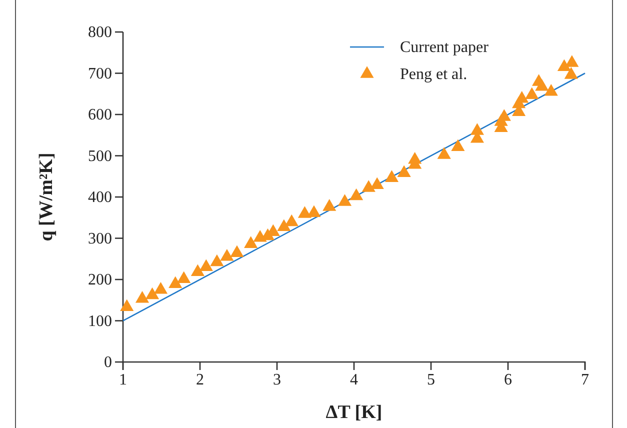  I want to click on y-tick-label: 200, so click(100, 280).